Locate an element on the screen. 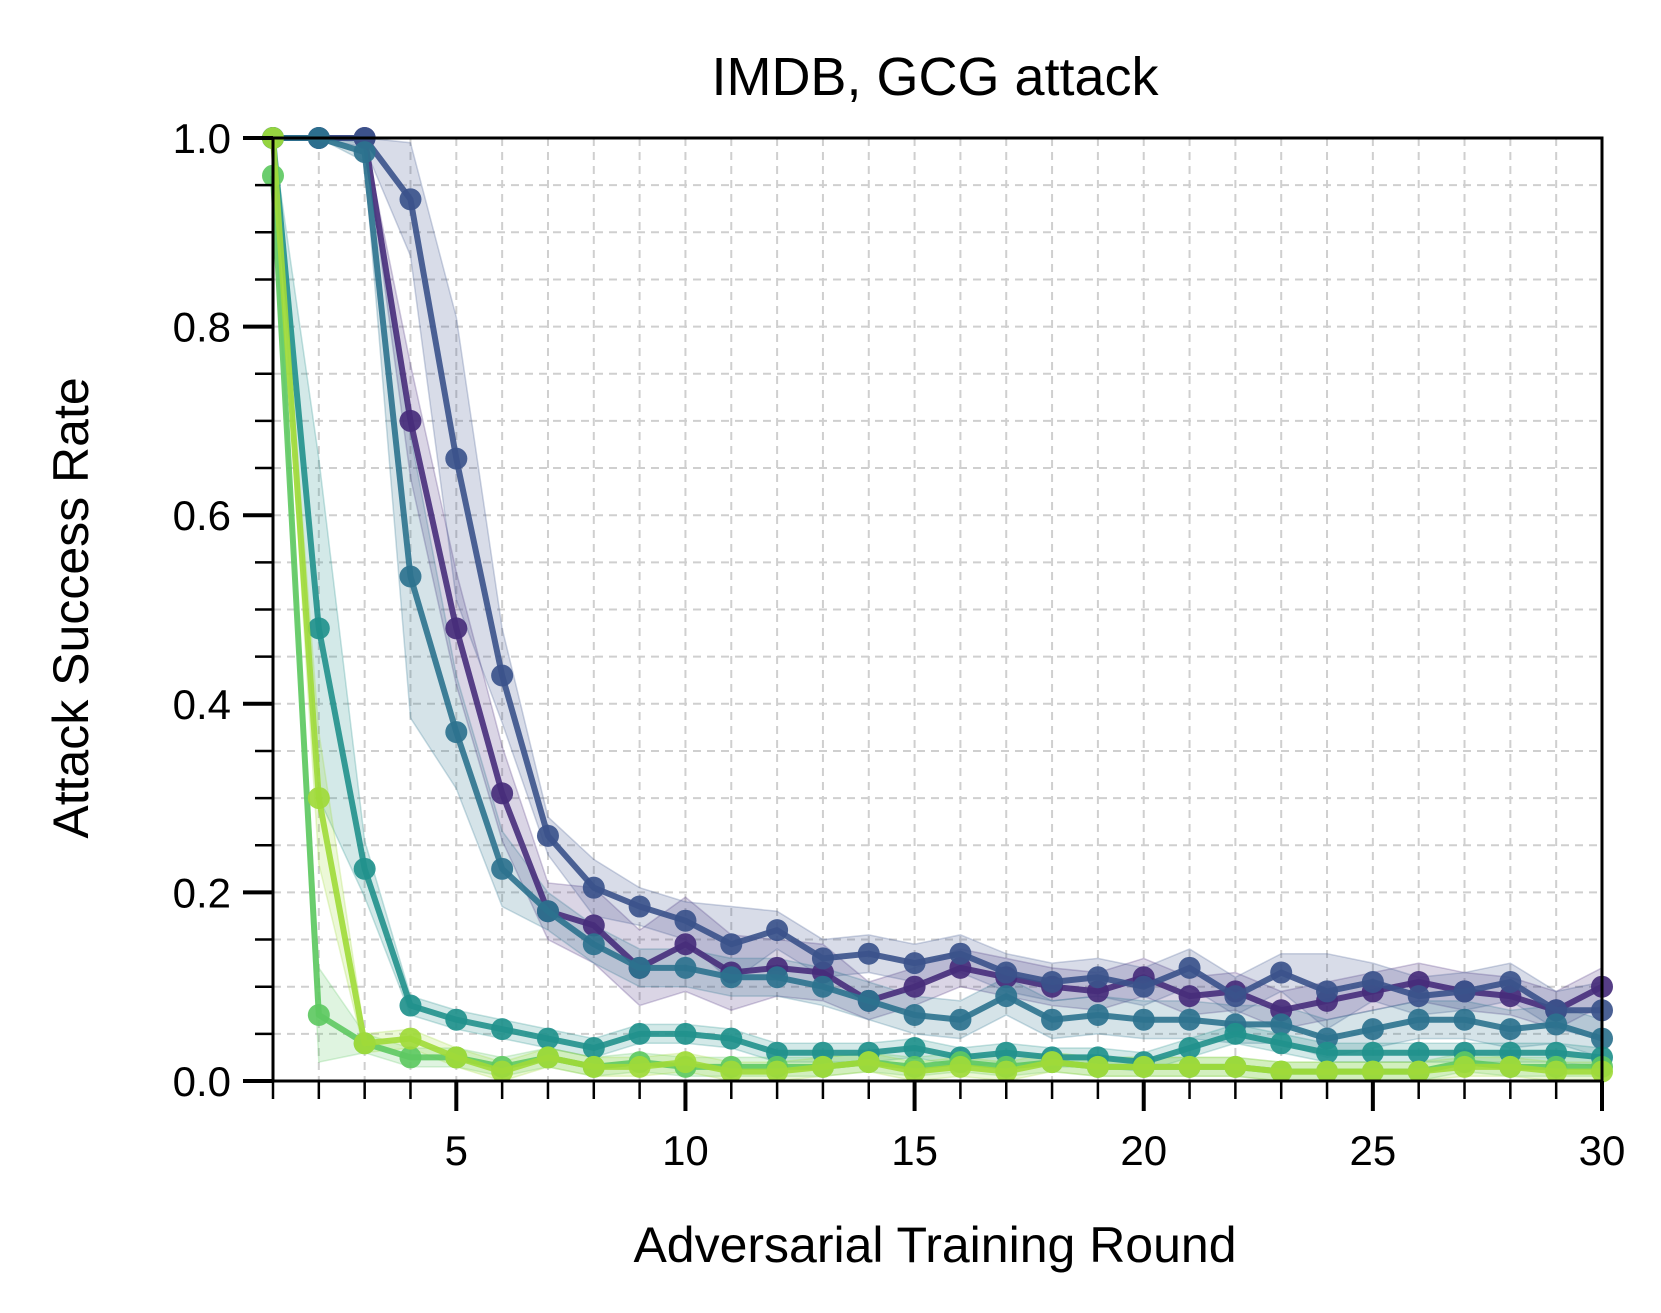 The height and width of the screenshot is (1313, 1661). y-tick-label: 0.8 is located at coordinates (202, 327).